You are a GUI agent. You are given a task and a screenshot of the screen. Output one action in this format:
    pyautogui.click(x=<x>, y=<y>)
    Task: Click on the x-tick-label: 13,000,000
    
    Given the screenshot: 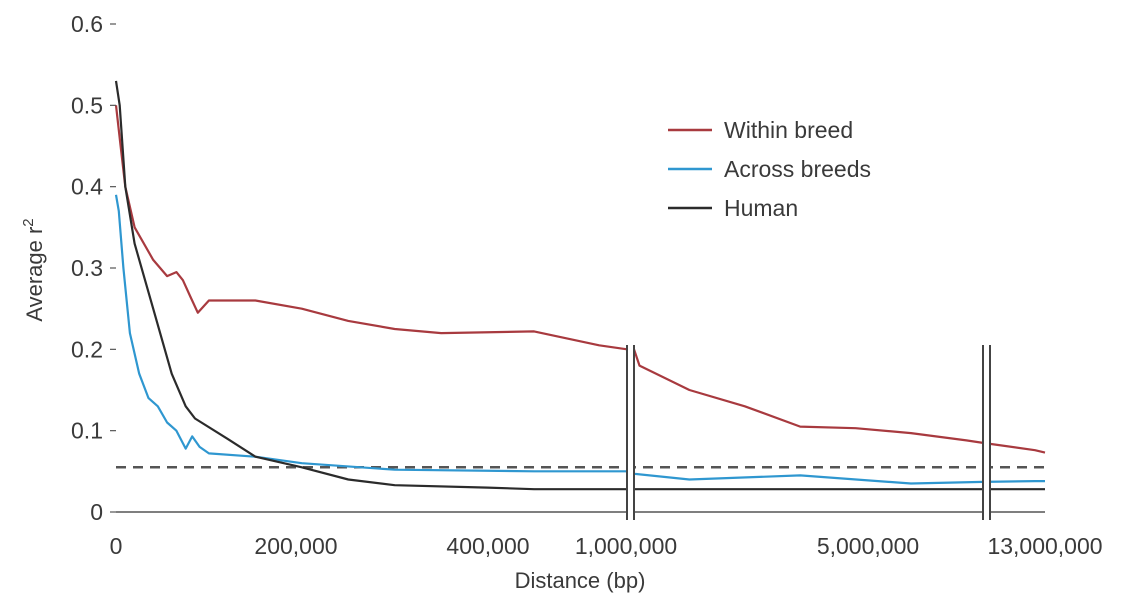 What is the action you would take?
    pyautogui.click(x=1044, y=546)
    